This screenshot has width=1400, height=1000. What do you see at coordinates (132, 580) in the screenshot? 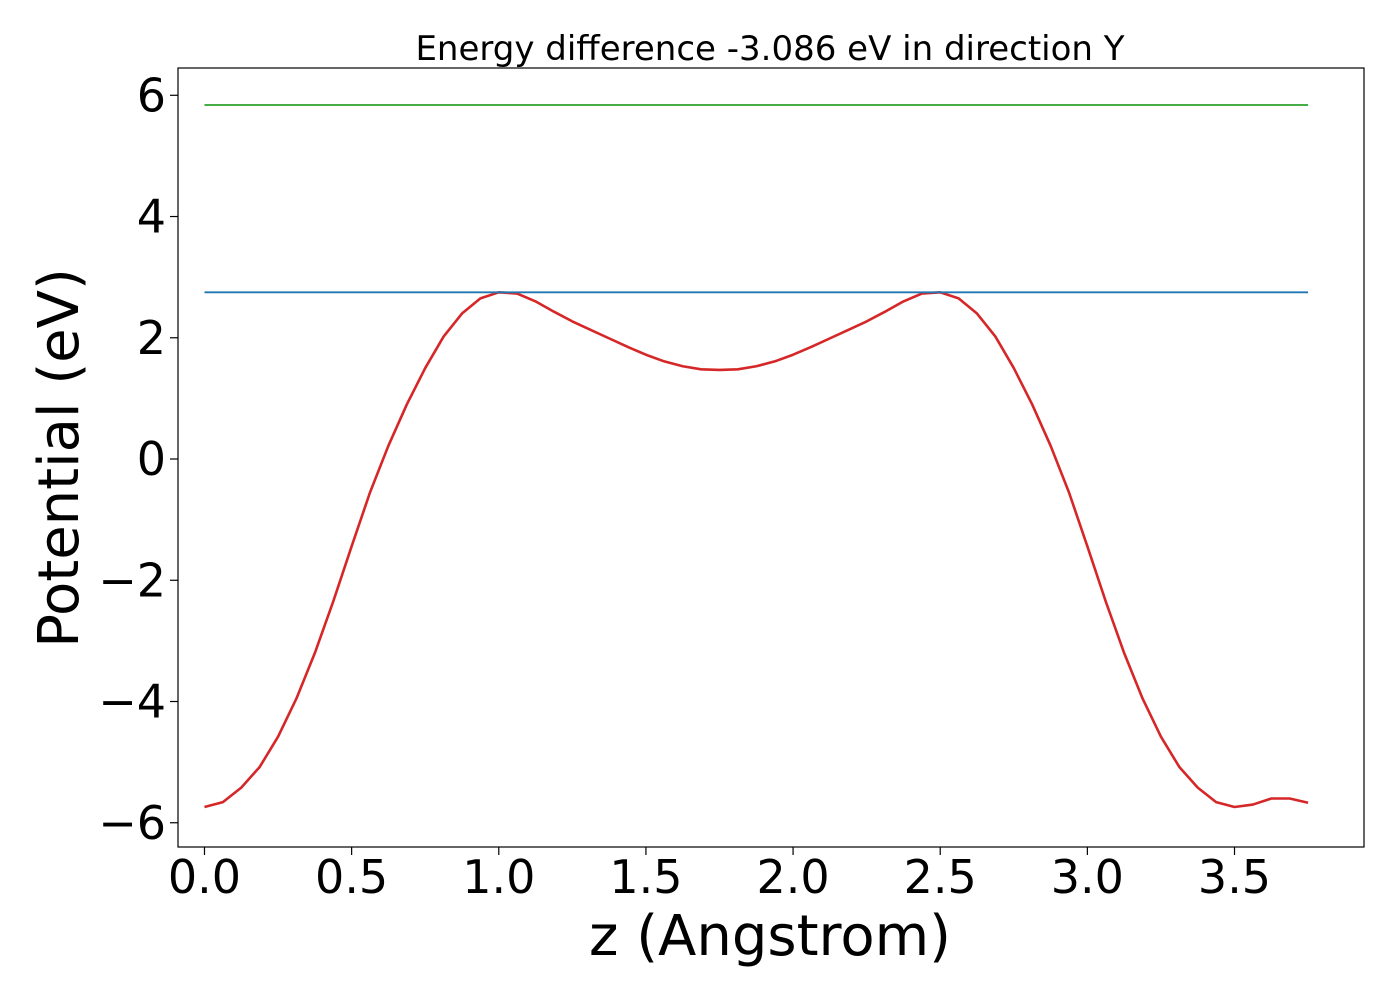
I see `y-tick-label: −2` at bounding box center [132, 580].